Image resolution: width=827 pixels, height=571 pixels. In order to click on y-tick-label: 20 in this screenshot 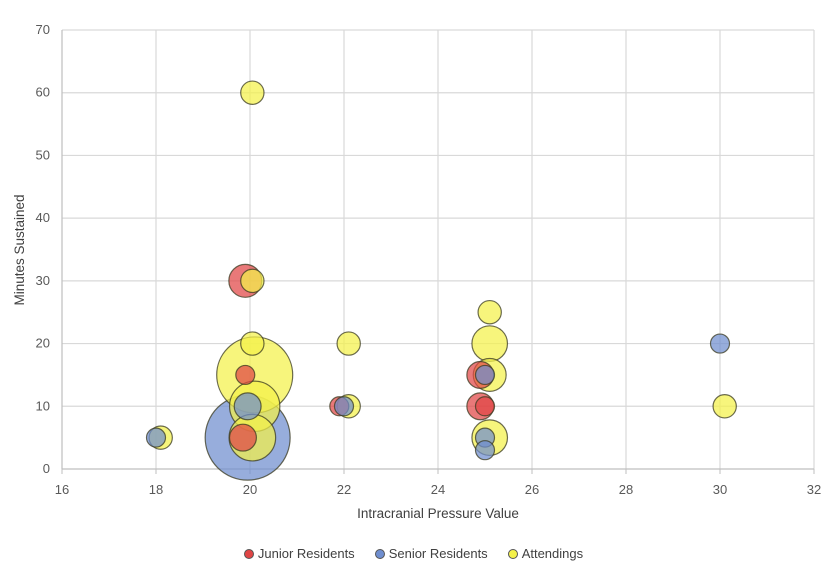, I will do `click(43, 343)`.